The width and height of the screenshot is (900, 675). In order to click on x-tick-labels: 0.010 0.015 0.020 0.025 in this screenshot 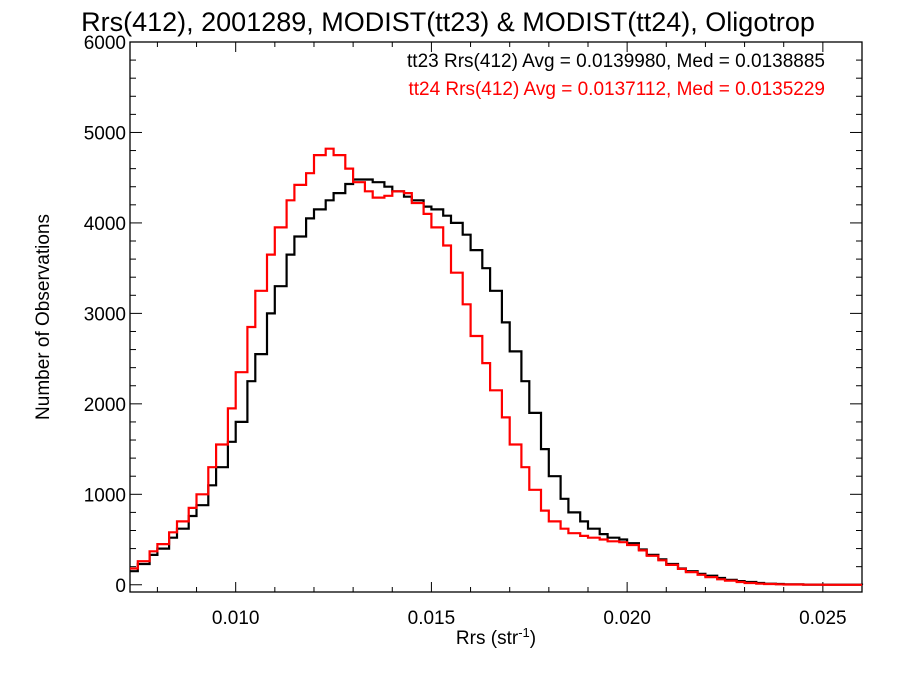, I will do `click(529, 618)`.